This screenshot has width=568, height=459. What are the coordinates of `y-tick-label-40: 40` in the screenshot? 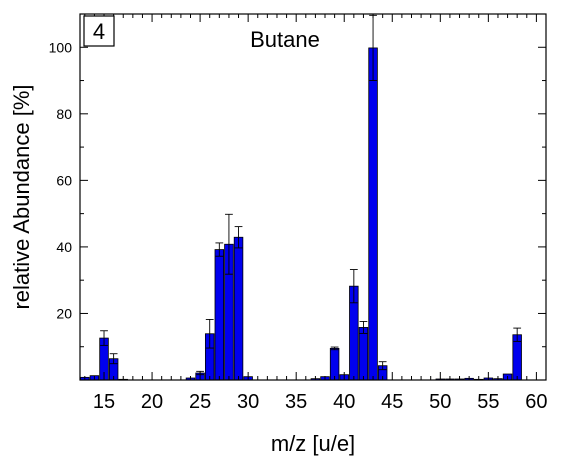 It's located at (64, 247).